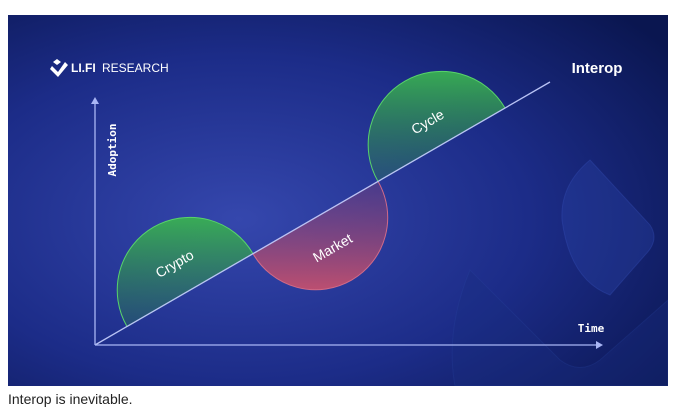 This screenshot has width=680, height=416. Describe the element at coordinates (185, 272) in the screenshot. I see `crypto-phase-arc` at that location.